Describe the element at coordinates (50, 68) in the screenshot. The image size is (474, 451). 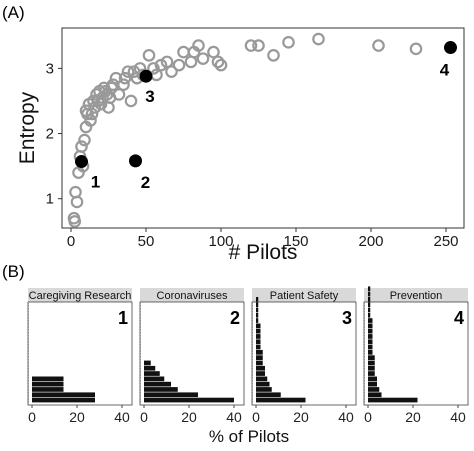
I see `y-tick-label: 3` at that location.